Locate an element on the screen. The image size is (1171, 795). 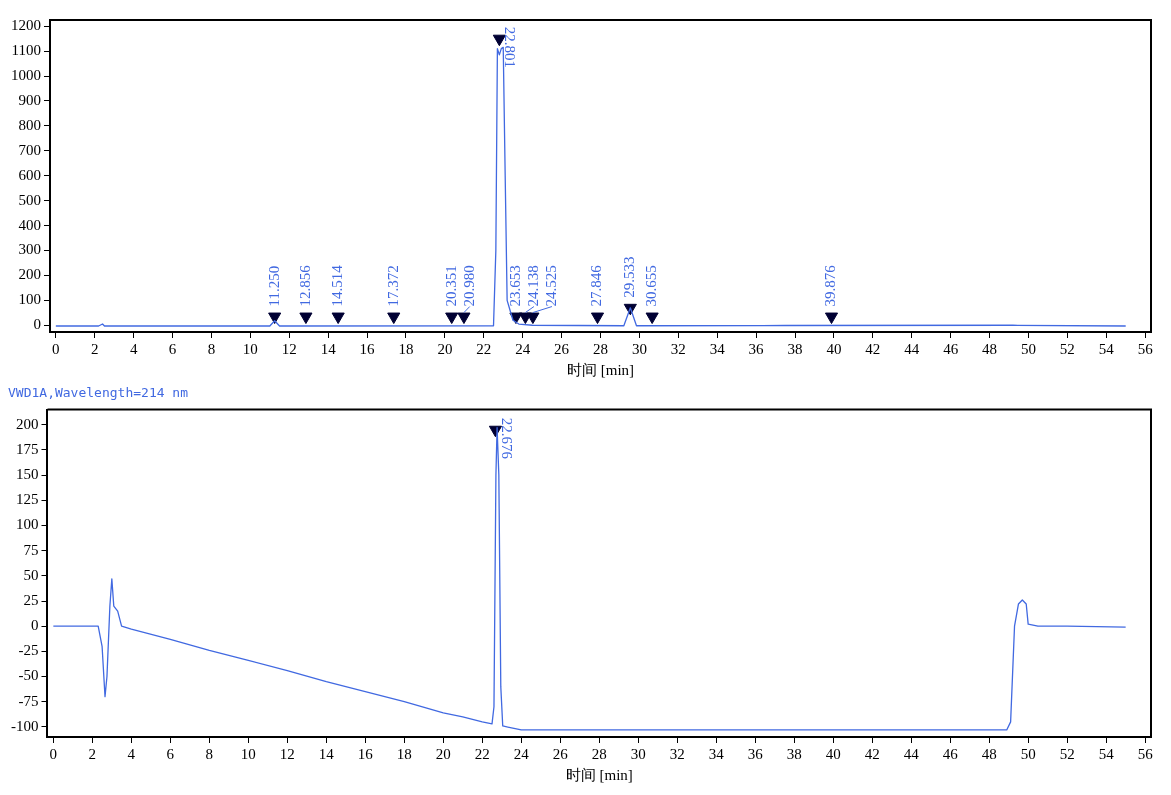
annotation: 23.653 is located at coordinates (514, 286).